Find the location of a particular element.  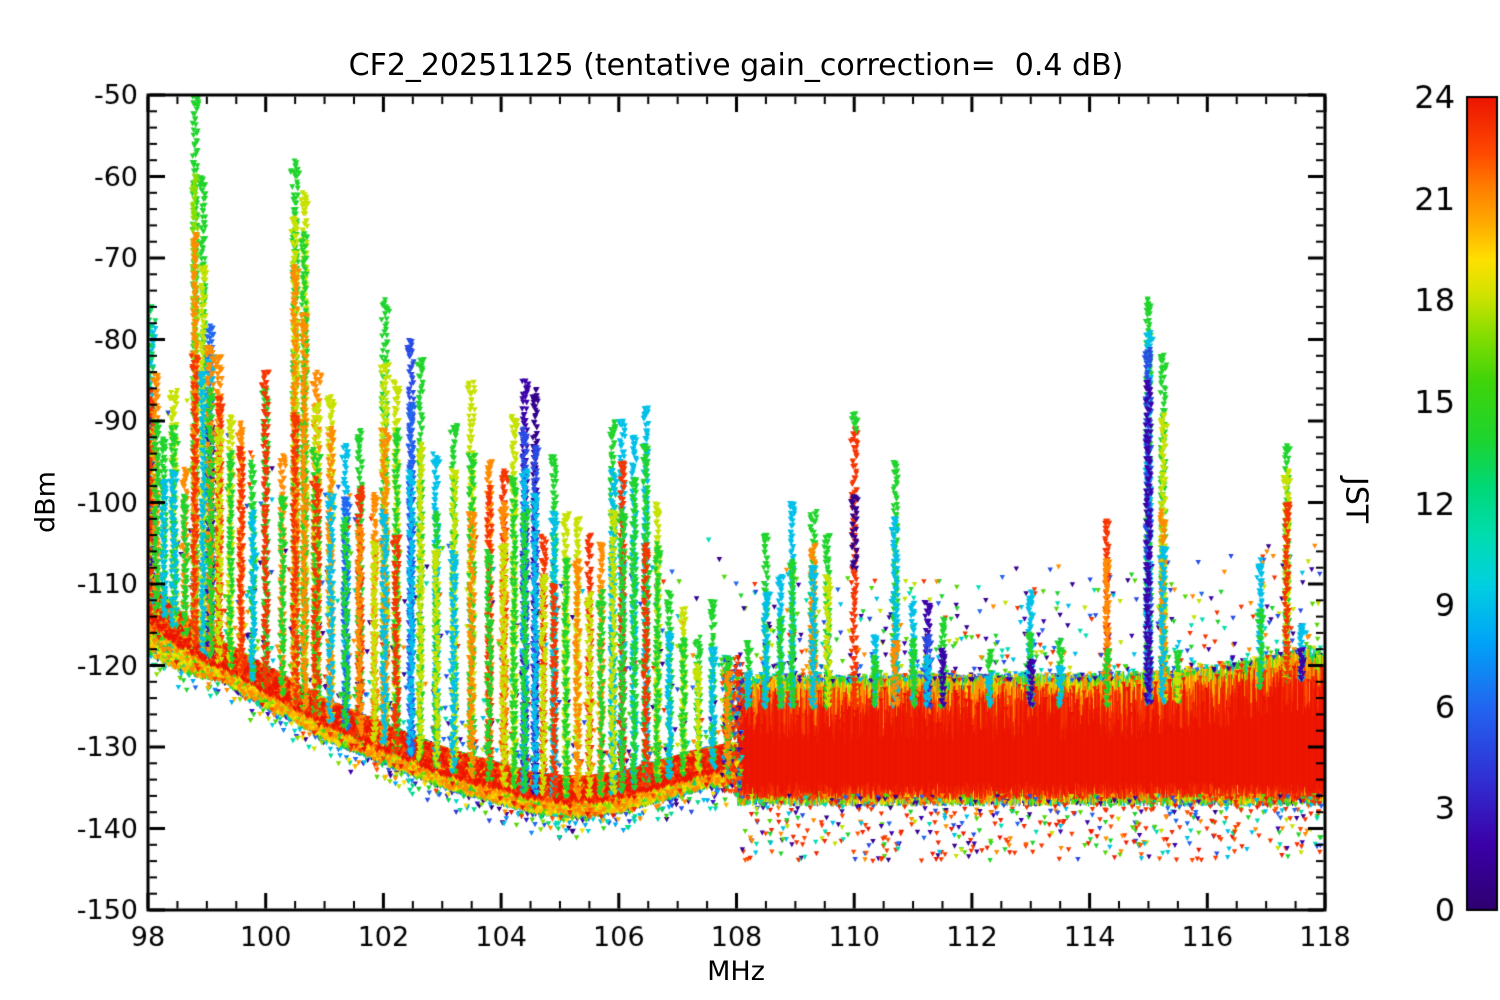

y-axis-label: dBm is located at coordinates (46, 502).